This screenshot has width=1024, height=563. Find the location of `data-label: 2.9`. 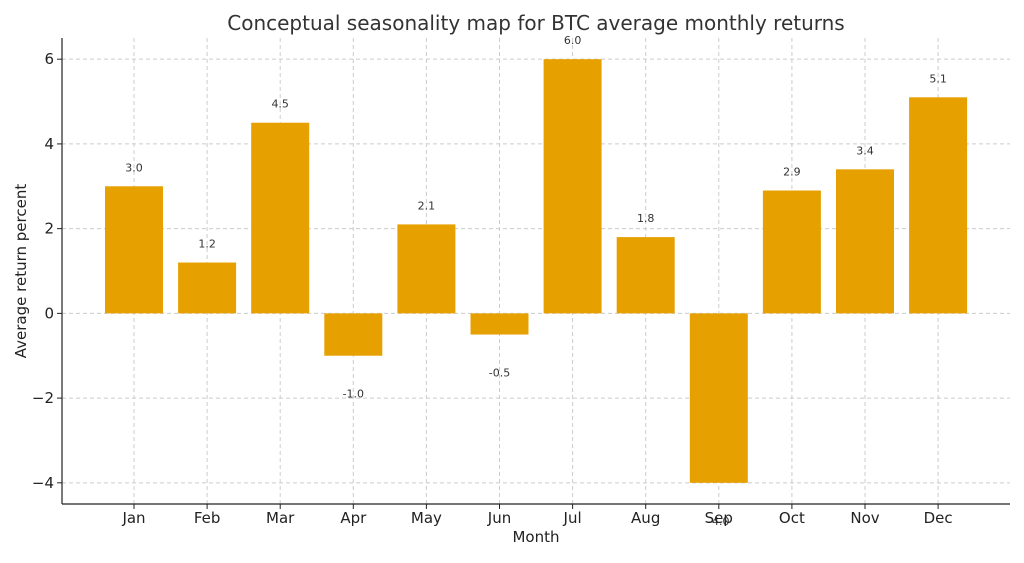

data-label: 2.9 is located at coordinates (792, 172).